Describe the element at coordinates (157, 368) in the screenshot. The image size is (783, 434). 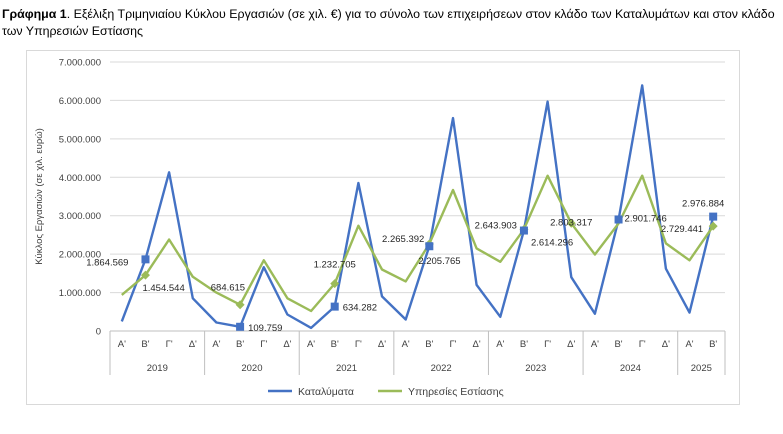
I see `year-label: 2019` at that location.